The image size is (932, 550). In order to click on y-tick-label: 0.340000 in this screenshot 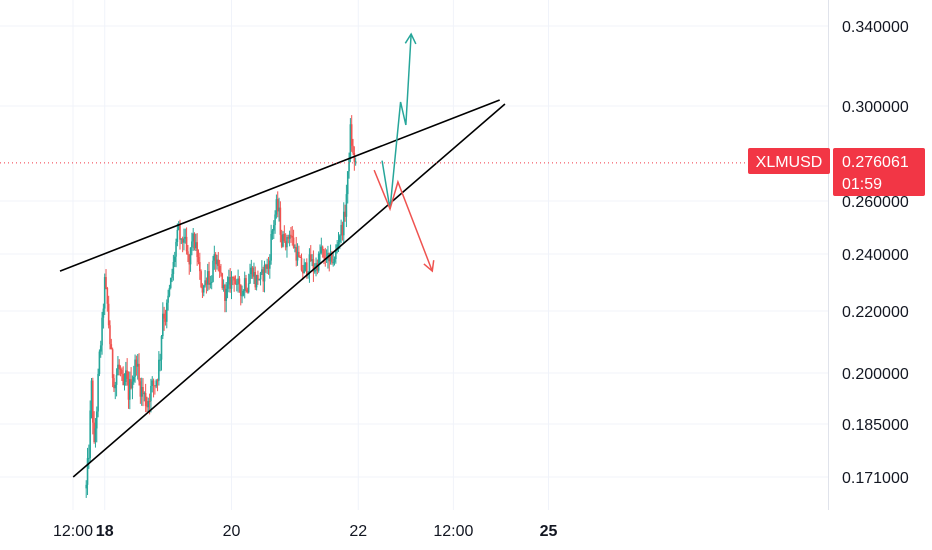, I will do `click(875, 27)`.